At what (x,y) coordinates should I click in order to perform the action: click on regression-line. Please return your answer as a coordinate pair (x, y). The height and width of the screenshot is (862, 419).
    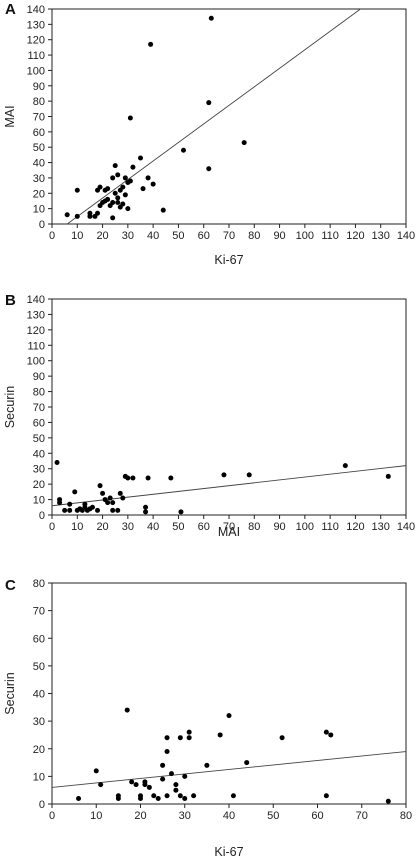
    Looking at the image, I should click on (229, 769).